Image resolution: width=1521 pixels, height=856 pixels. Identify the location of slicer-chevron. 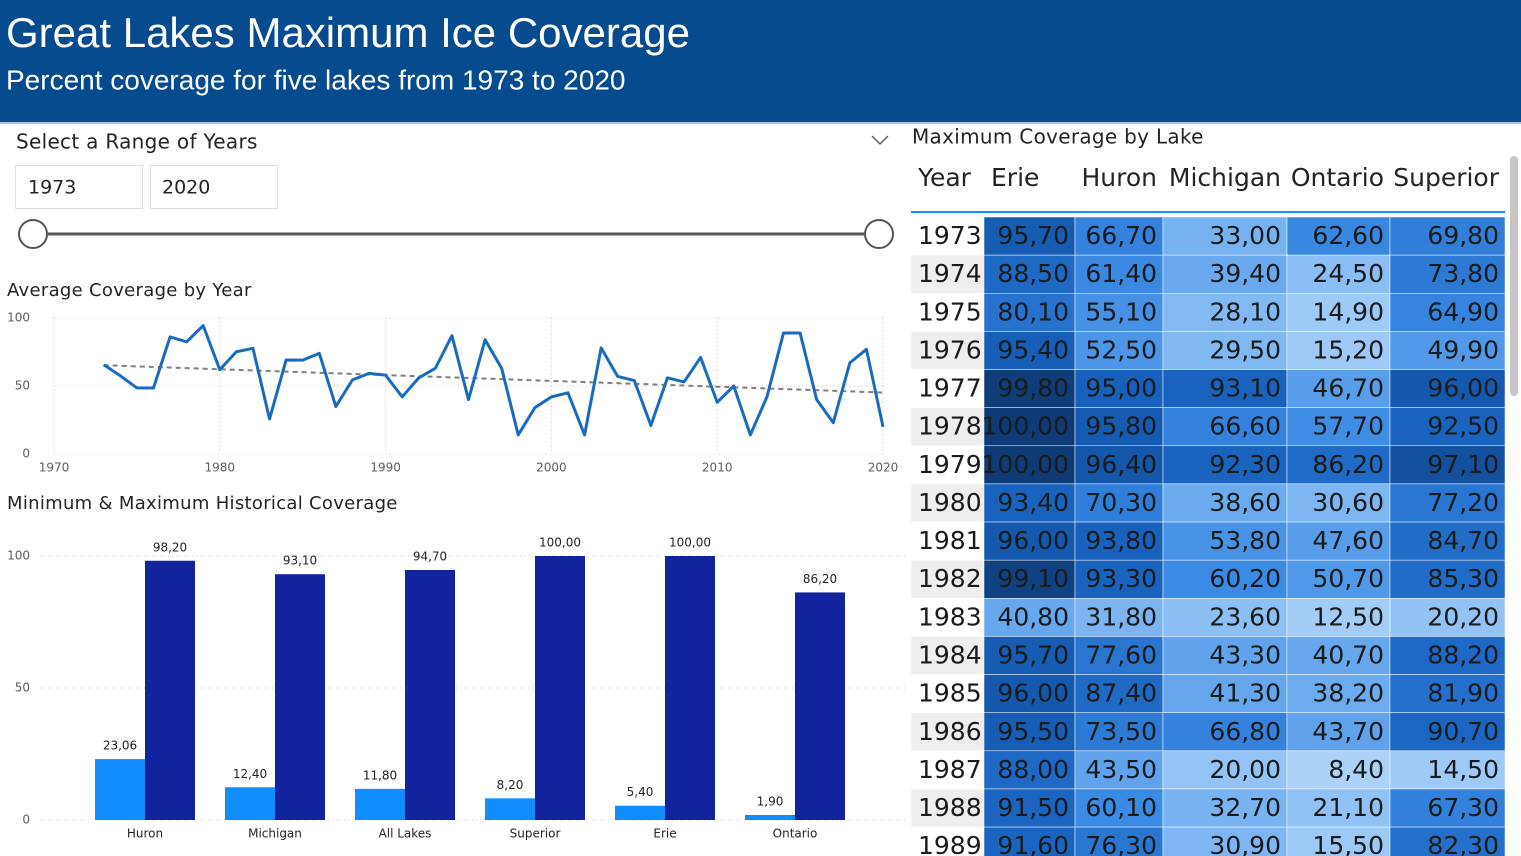
(880, 140).